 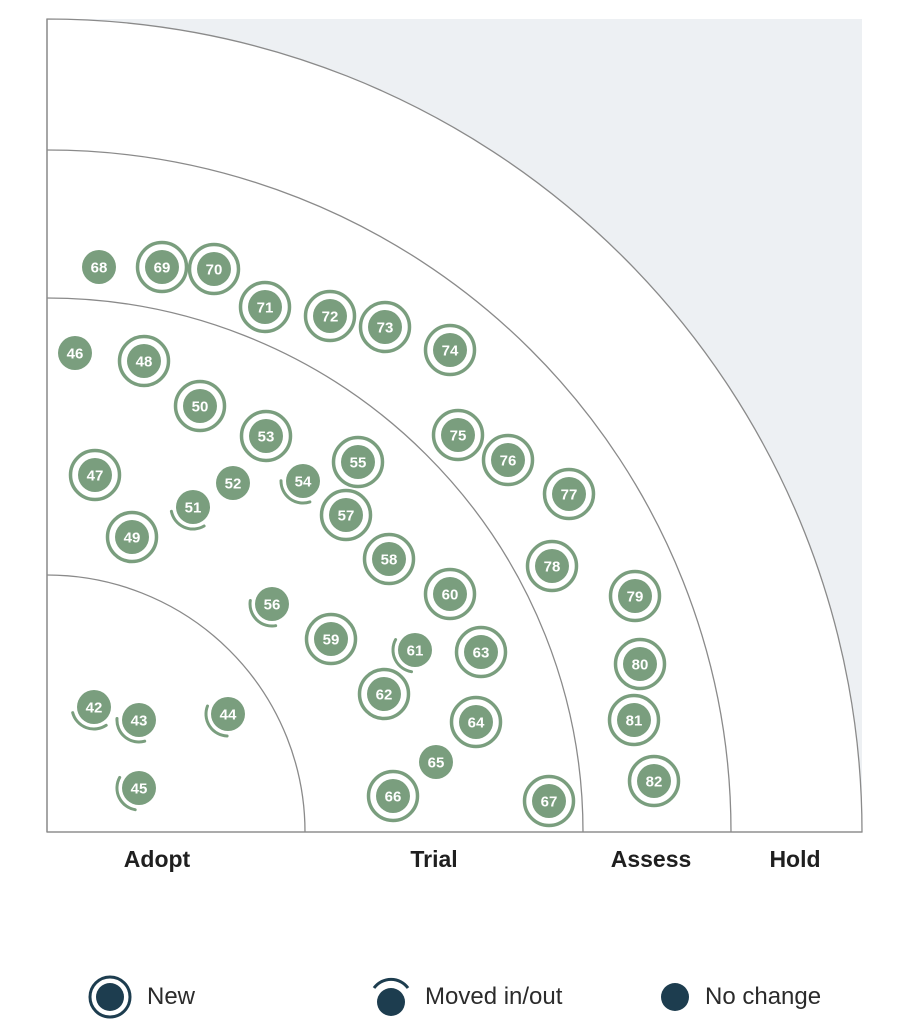 I want to click on blip-82: 82, so click(x=654, y=781).